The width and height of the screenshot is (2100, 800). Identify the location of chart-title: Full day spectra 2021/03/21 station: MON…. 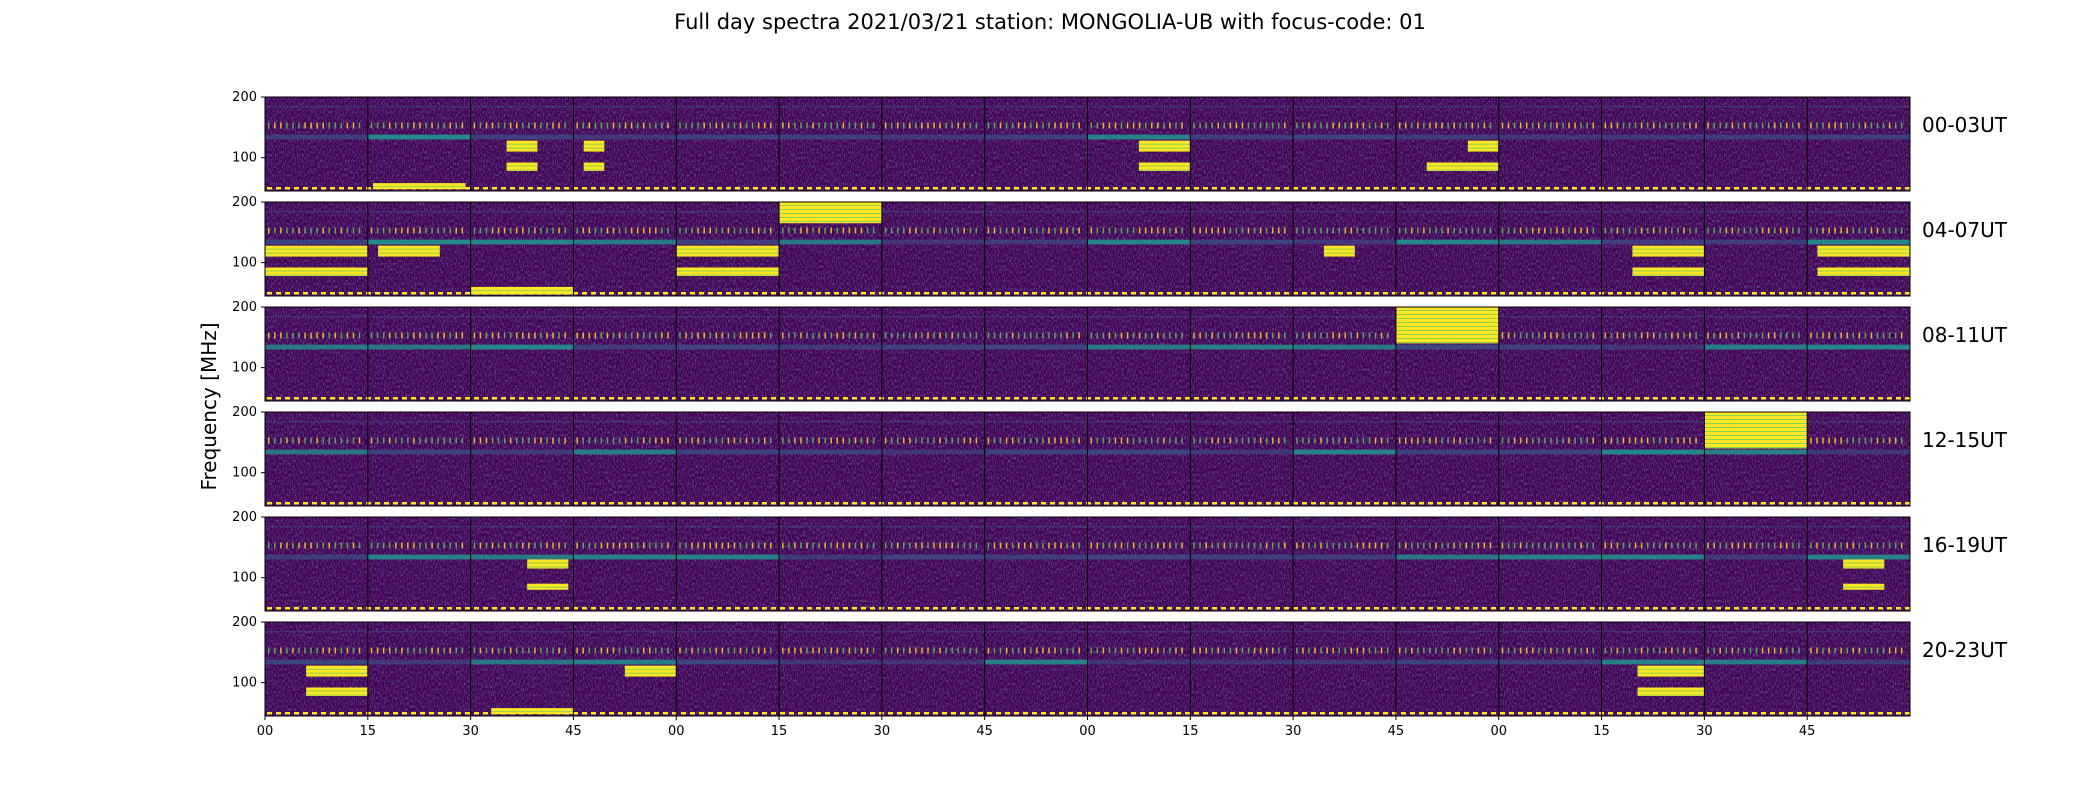
(1050, 22).